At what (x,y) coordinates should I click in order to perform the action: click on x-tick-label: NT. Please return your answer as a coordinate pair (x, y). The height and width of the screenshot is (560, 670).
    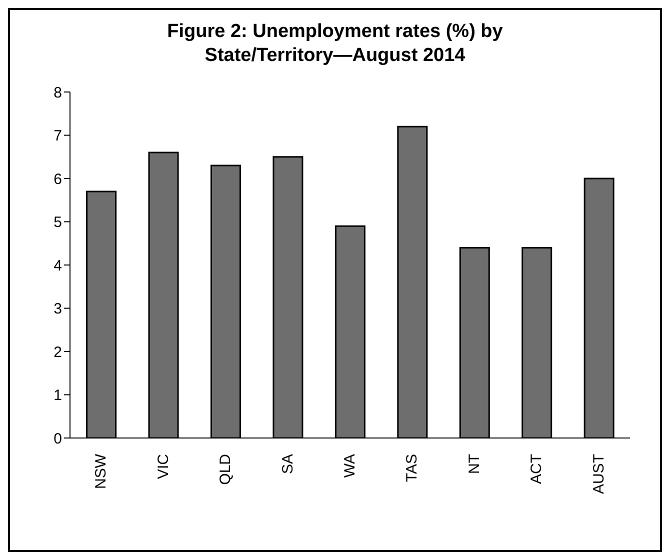
    Looking at the image, I should click on (474, 464).